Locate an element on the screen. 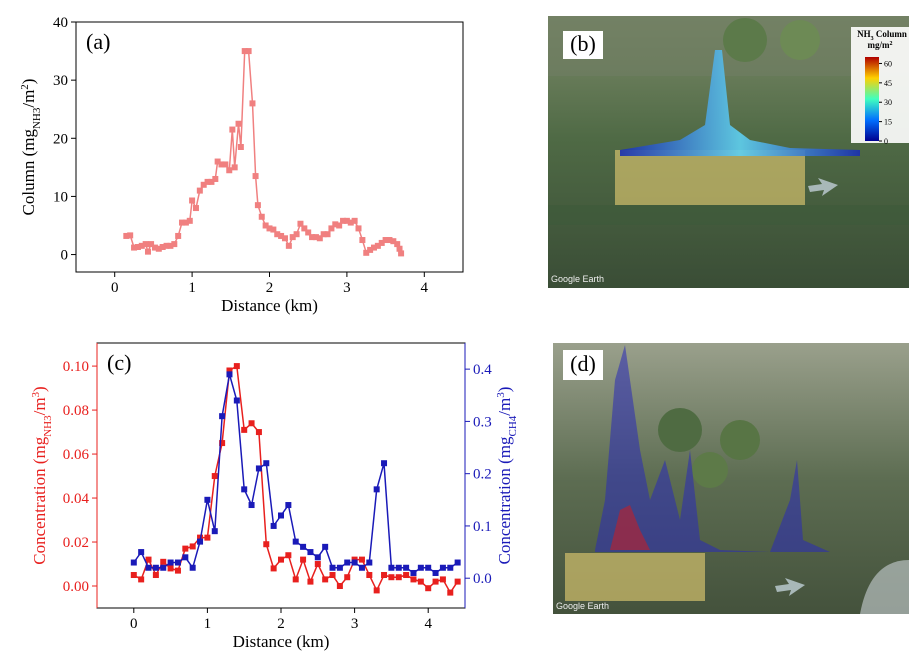 The height and width of the screenshot is (657, 909). arrow is located at coordinates (790, 587).